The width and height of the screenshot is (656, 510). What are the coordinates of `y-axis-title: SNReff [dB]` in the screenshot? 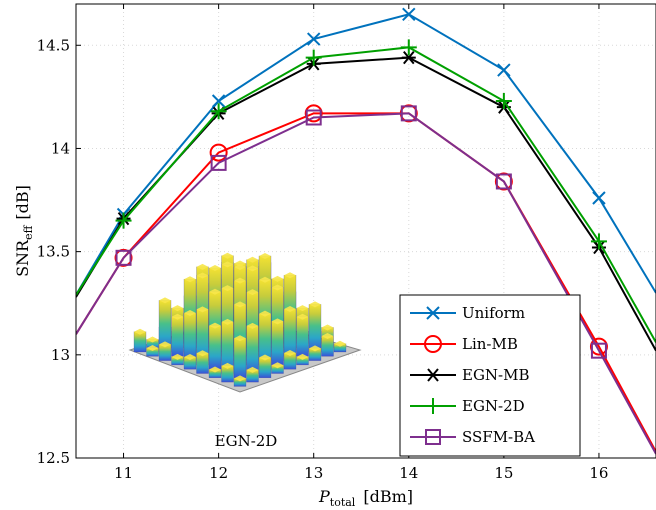 It's located at (24, 231).